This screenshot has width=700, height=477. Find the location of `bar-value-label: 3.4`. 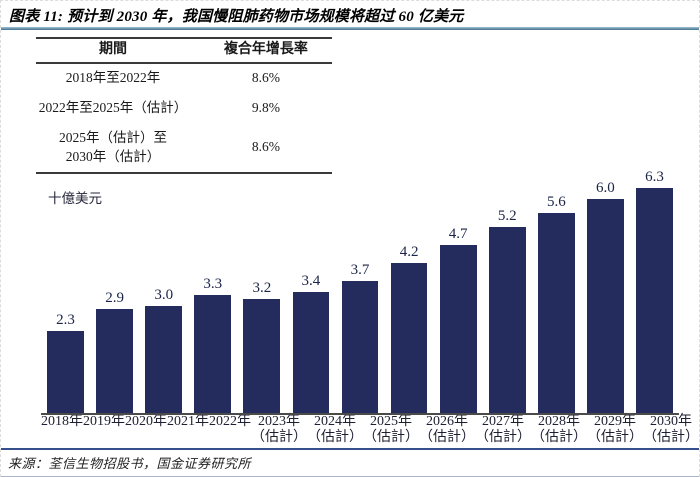

bar-value-label: 3.4 is located at coordinates (311, 281).